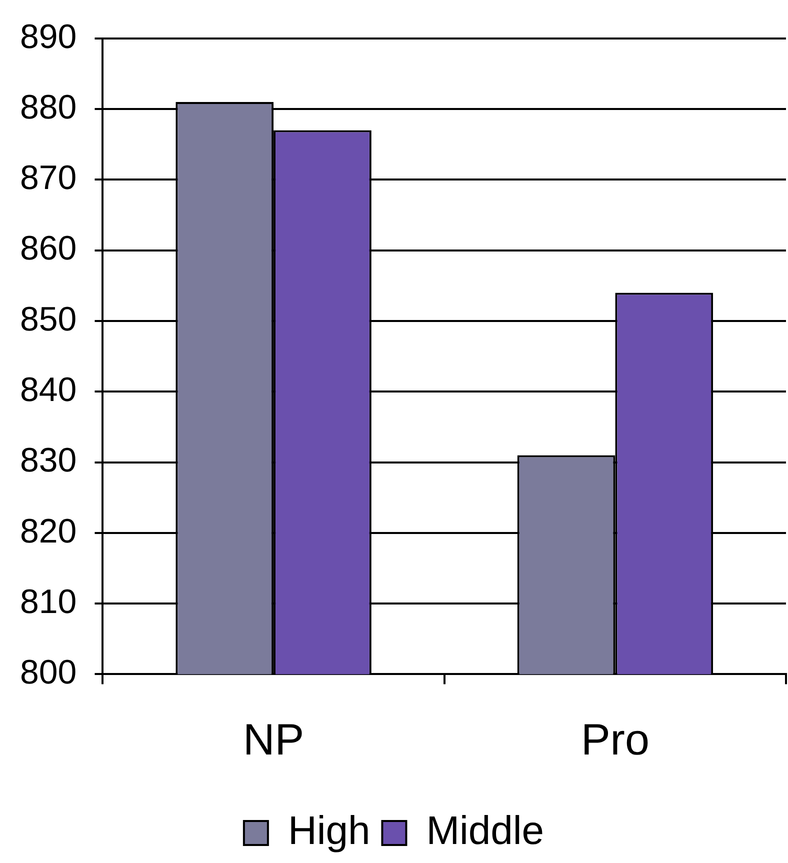 Image resolution: width=788 pixels, height=863 pixels. What do you see at coordinates (48, 37) in the screenshot?
I see `y-tick-label: 890` at bounding box center [48, 37].